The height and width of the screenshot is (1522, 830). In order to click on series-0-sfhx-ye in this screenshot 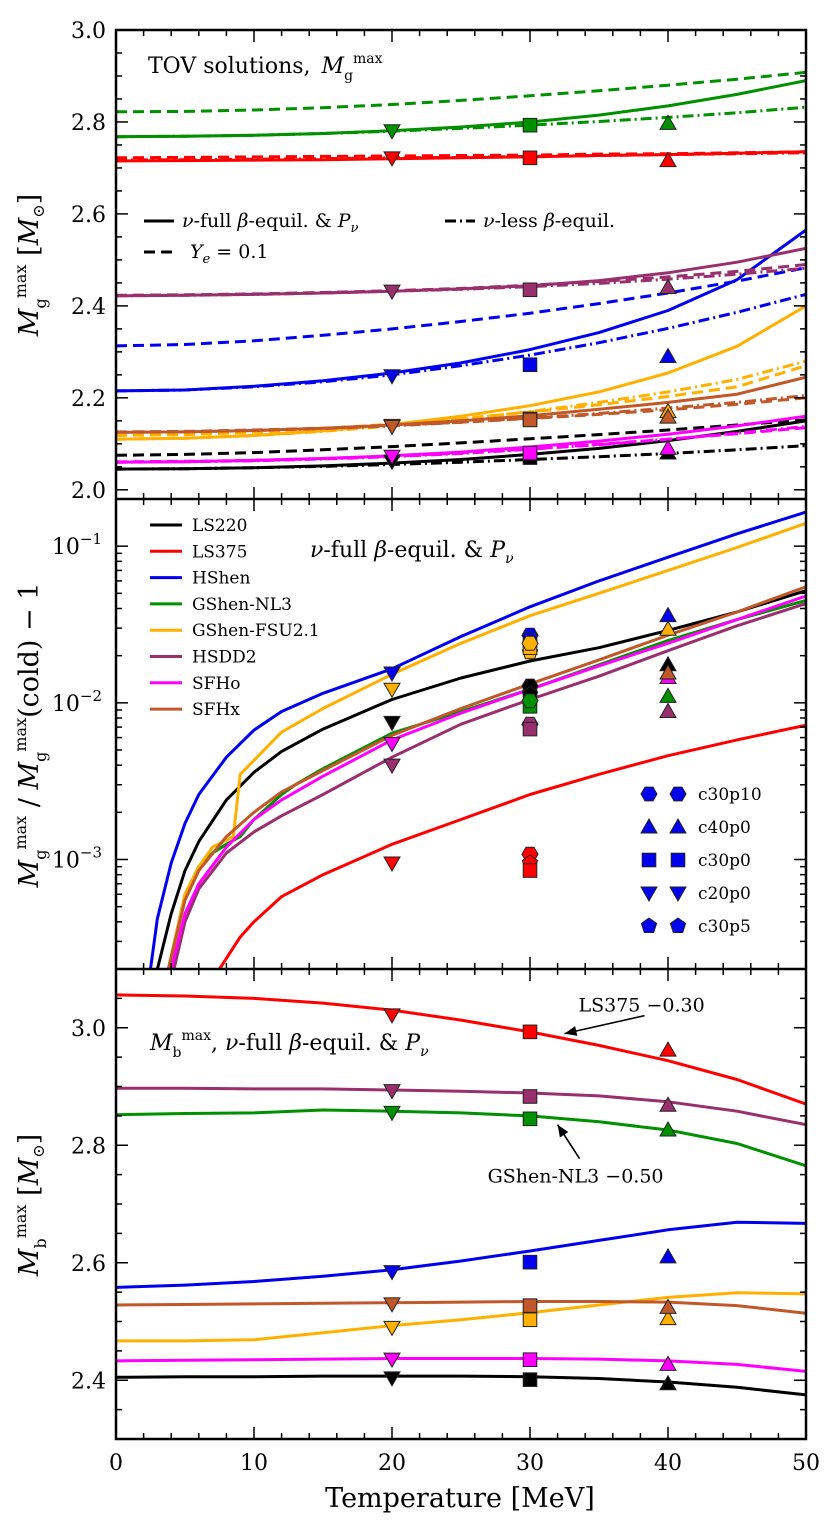, I will do `click(461, 415)`.